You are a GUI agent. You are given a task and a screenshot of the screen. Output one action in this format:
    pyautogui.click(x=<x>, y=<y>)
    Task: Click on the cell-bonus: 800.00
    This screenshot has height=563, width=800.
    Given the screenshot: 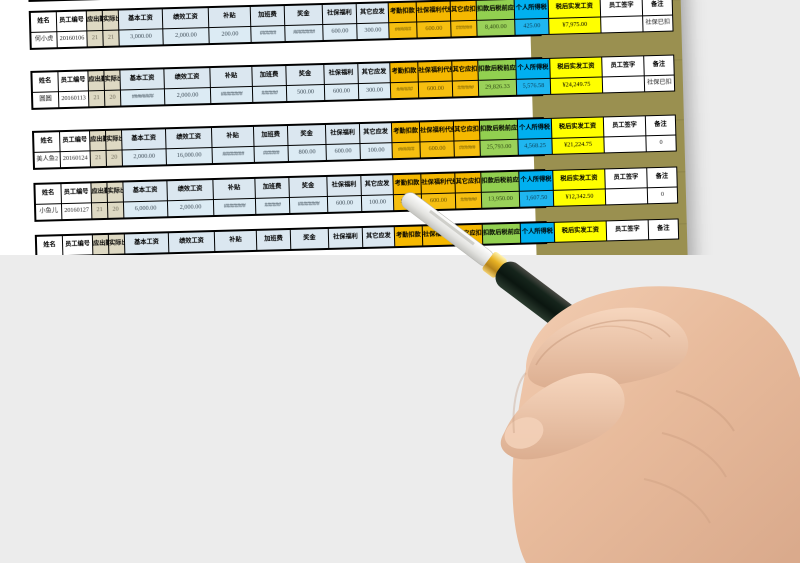 What is the action you would take?
    pyautogui.click(x=307, y=152)
    